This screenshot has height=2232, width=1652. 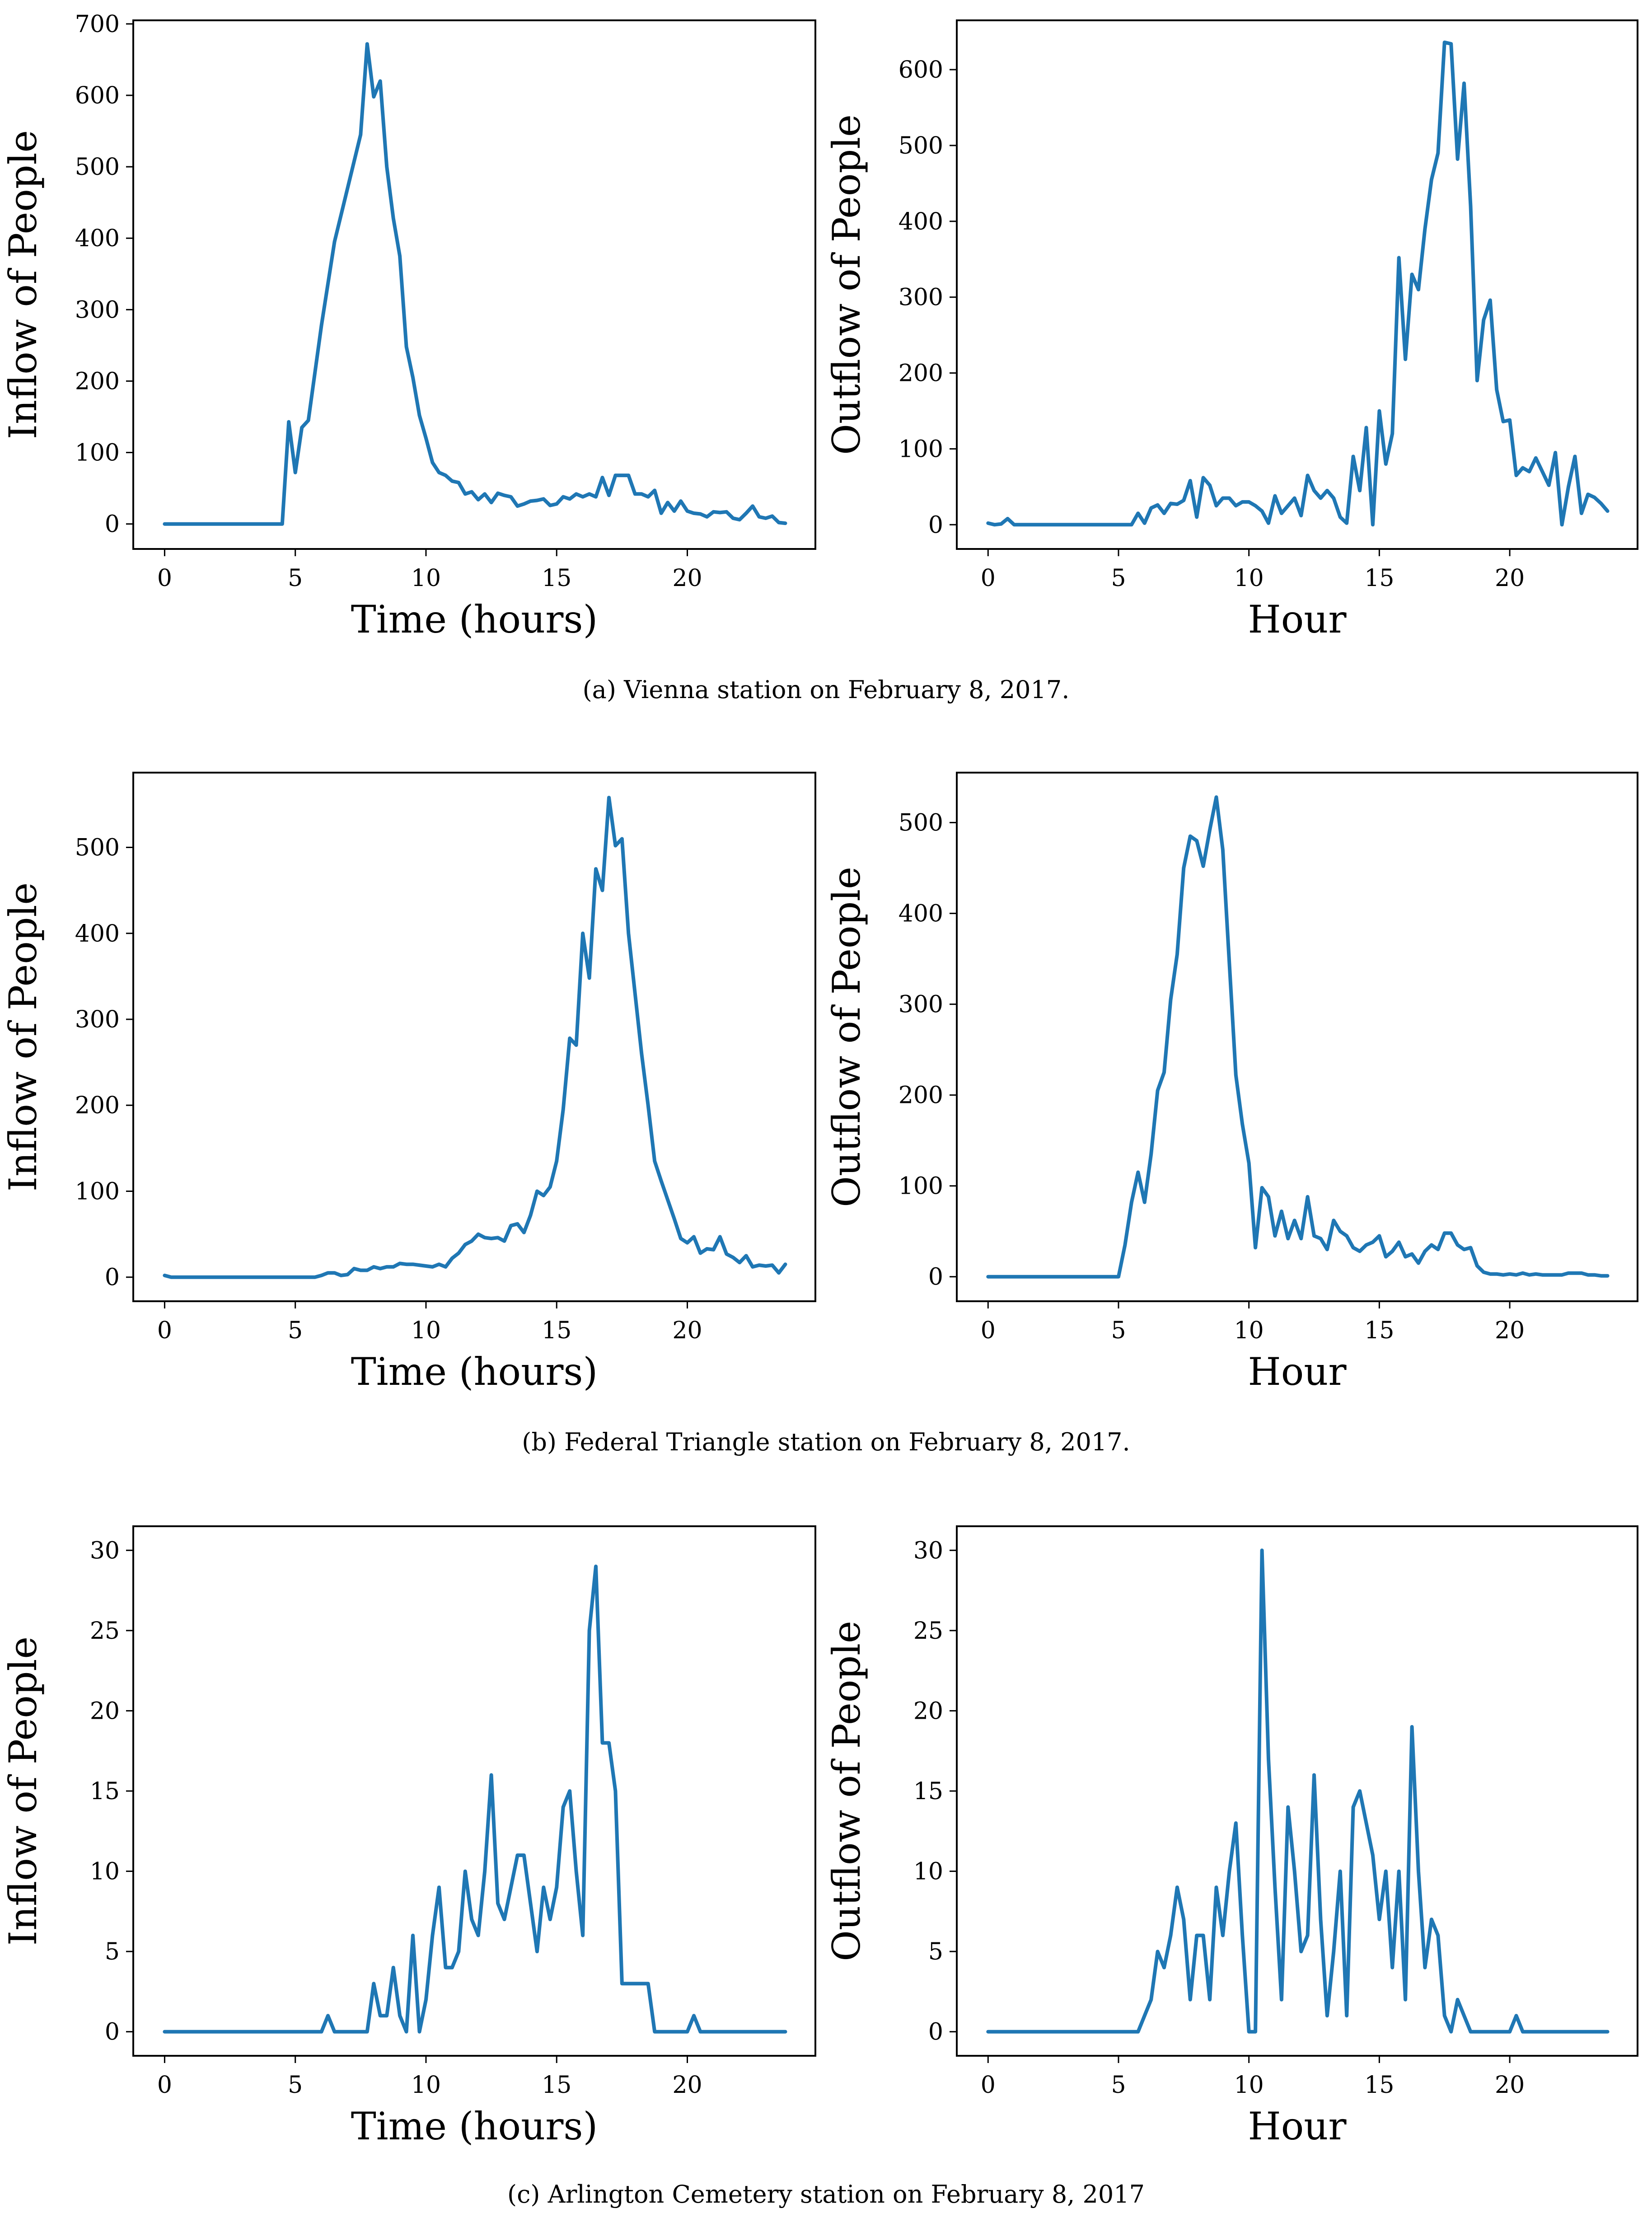 What do you see at coordinates (97, 24) in the screenshot?
I see `y-tick-label: 700` at bounding box center [97, 24].